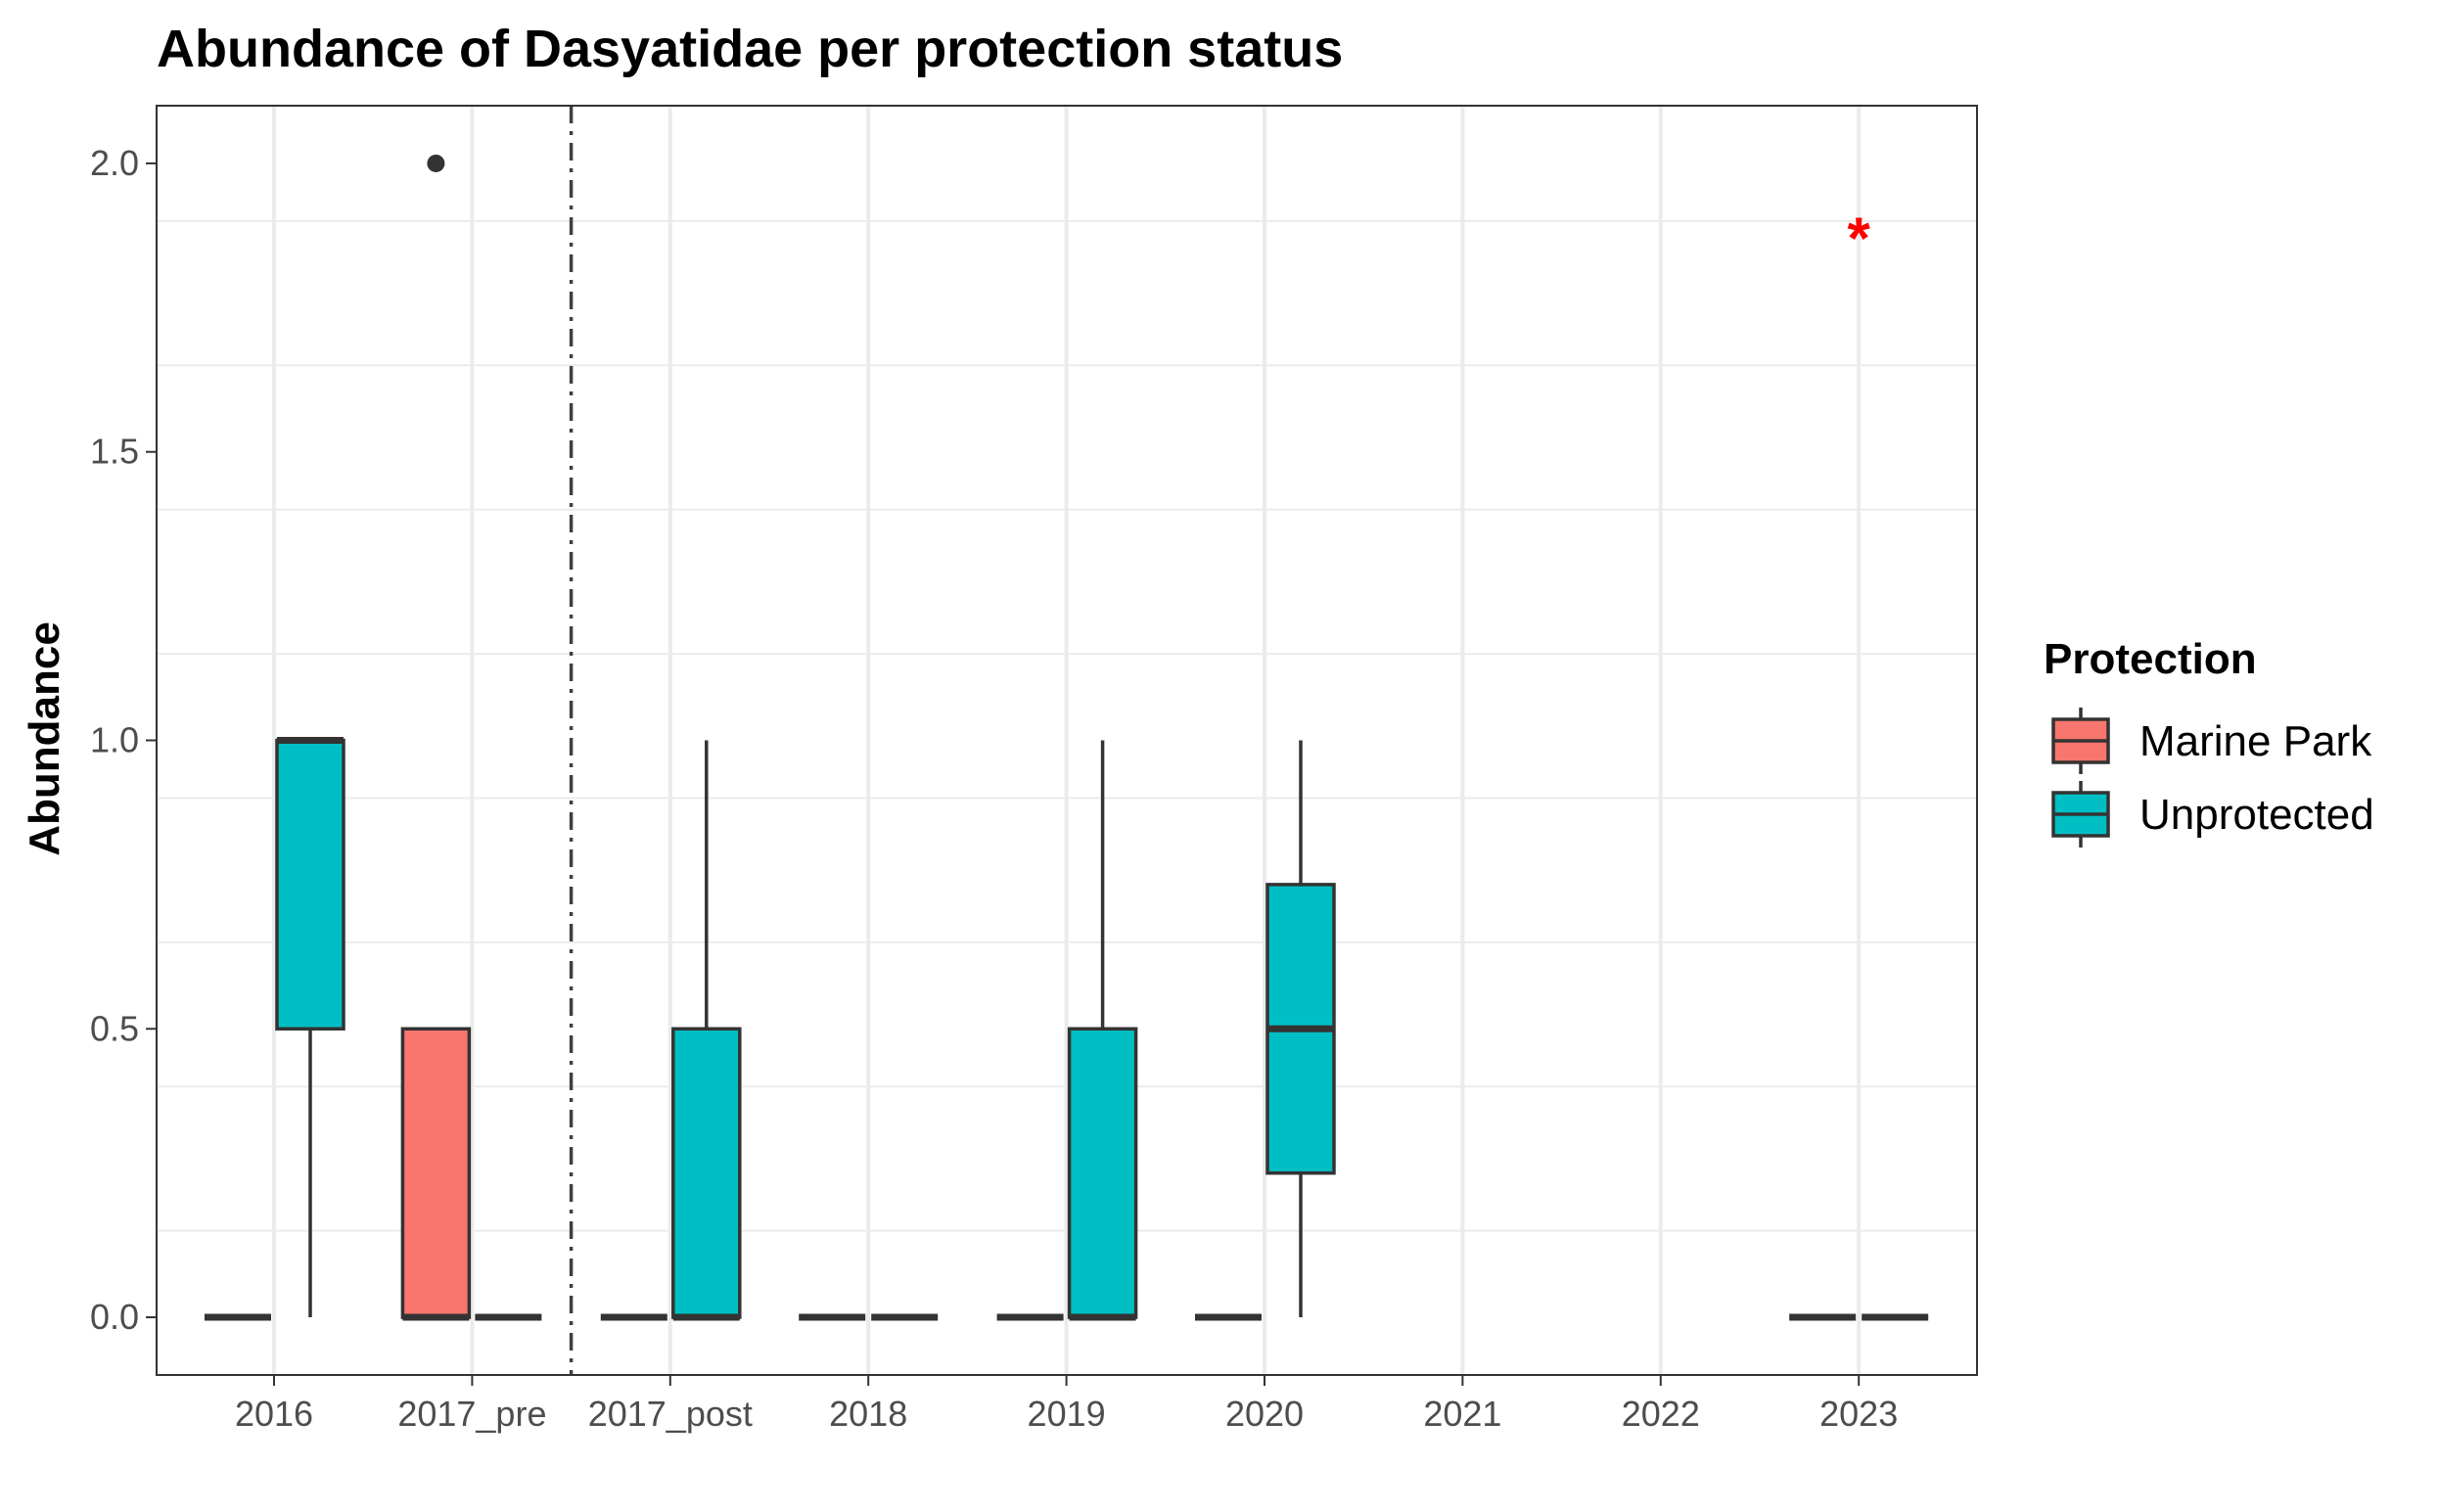 The width and height of the screenshot is (2437, 1512). I want to click on box-marine-park-2017_pre, so click(436, 737).